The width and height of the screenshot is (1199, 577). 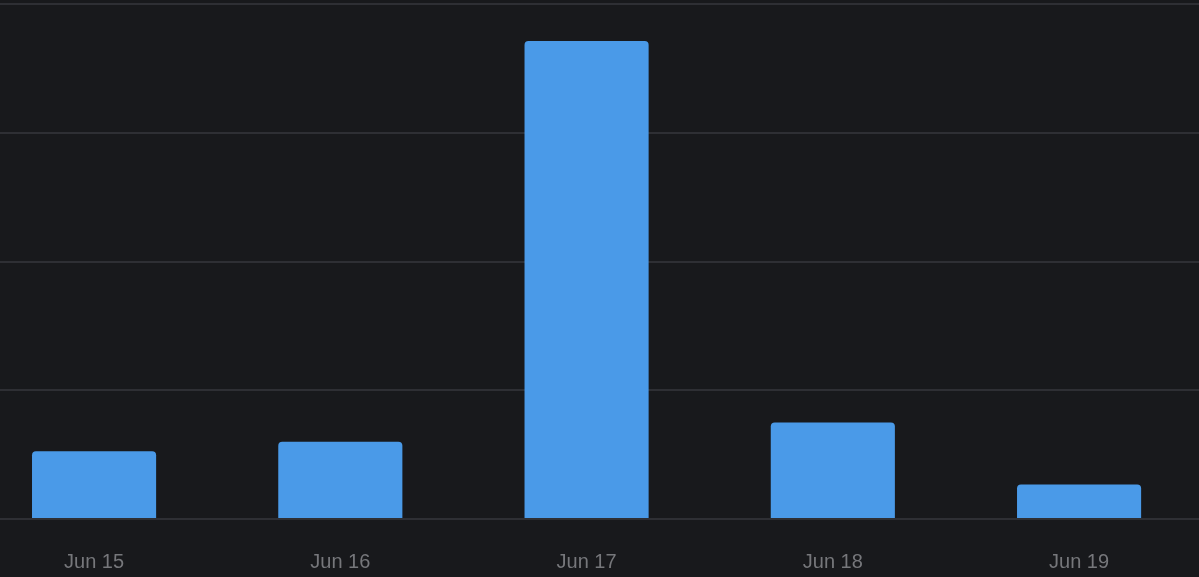 What do you see at coordinates (586, 561) in the screenshot?
I see `x-tick-label: Jun 17` at bounding box center [586, 561].